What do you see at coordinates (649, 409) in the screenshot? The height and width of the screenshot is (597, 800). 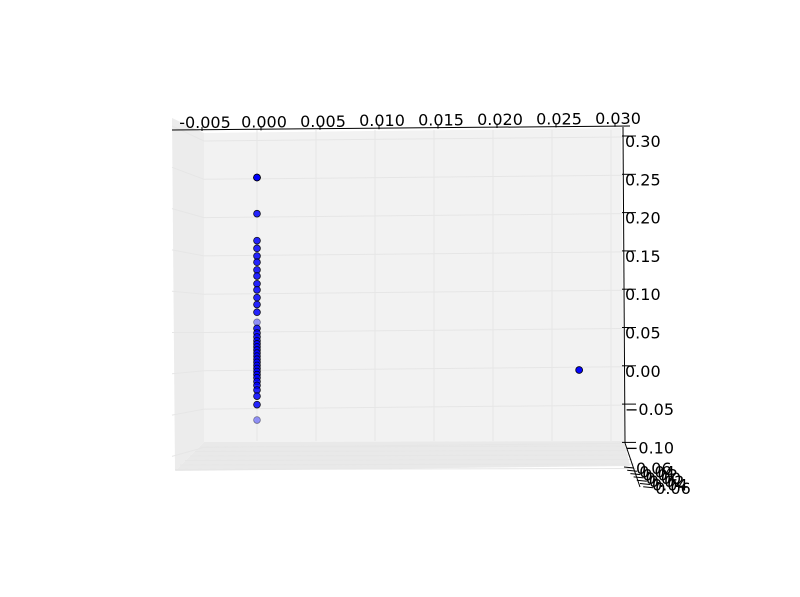 I see `z-tick-label: −0.05` at bounding box center [649, 409].